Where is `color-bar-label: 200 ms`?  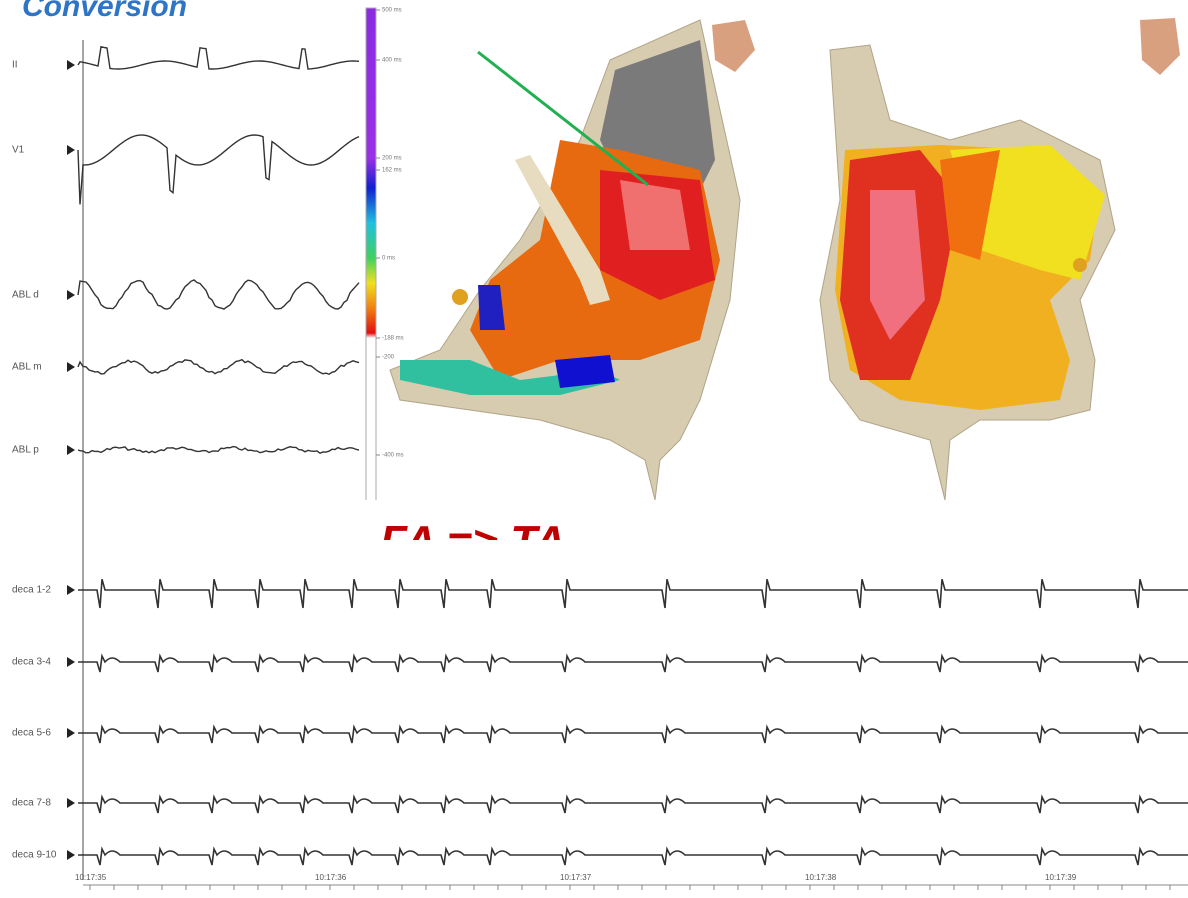
color-bar-label: 200 ms is located at coordinates (392, 159).